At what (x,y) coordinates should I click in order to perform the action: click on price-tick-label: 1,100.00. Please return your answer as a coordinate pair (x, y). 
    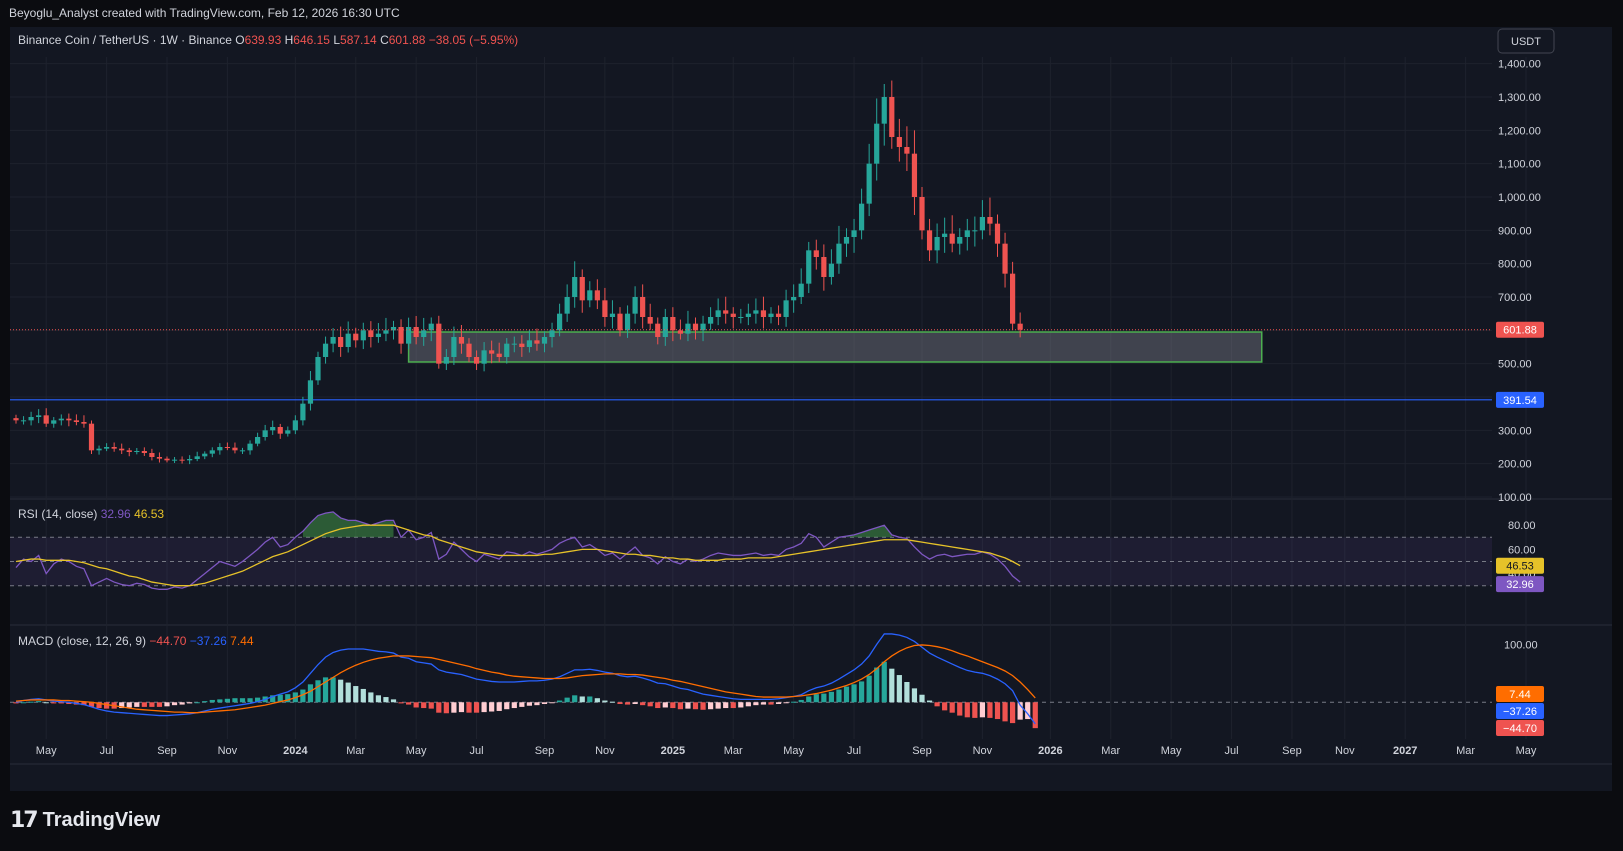
    Looking at the image, I should click on (1519, 165).